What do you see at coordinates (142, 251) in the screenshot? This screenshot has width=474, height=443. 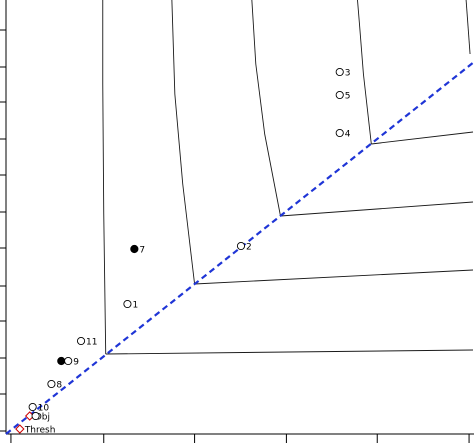 I see `point-label: 7` at bounding box center [142, 251].